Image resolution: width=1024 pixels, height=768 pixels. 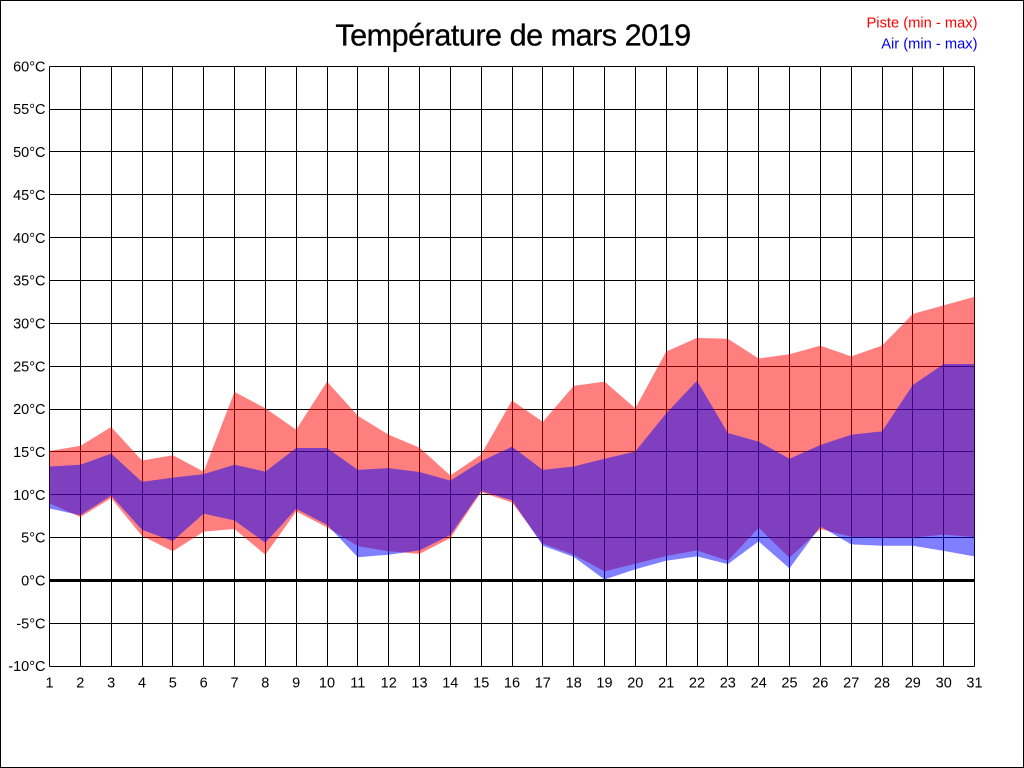 I want to click on svg-text: 15, so click(x=481, y=684).